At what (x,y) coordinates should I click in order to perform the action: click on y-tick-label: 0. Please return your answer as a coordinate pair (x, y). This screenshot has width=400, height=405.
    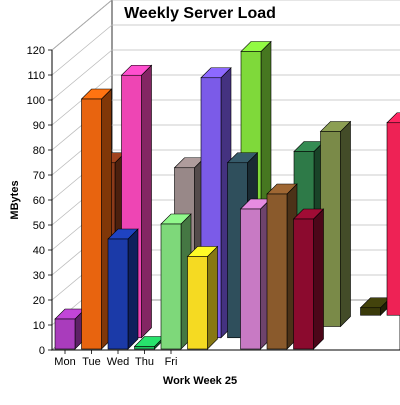
    Looking at the image, I should click on (42, 351).